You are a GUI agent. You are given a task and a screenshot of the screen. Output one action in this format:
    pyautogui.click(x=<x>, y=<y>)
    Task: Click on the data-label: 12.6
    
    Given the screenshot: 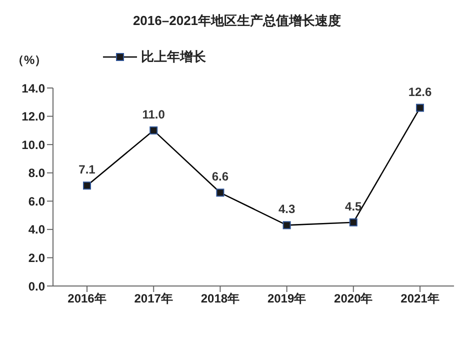 What is the action you would take?
    pyautogui.click(x=420, y=91)
    